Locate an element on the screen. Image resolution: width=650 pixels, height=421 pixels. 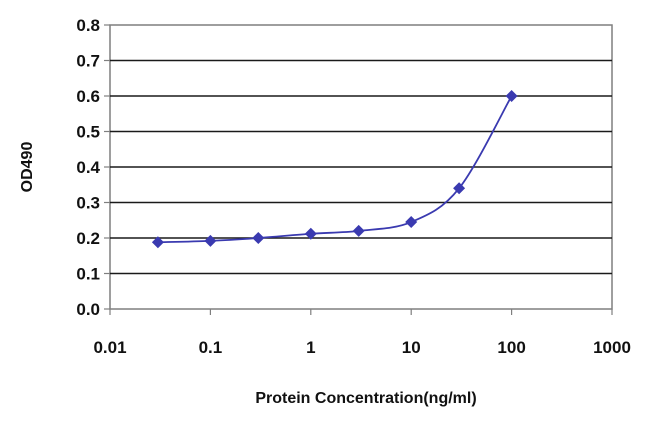
x-tick-labels: 0.01 0.1 1 10 100 1000 is located at coordinates (361, 347).